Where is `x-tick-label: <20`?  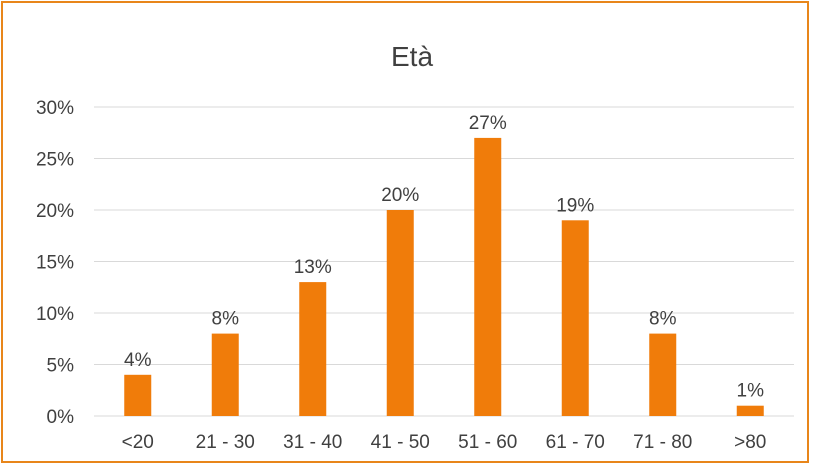
x-tick-label: <20 is located at coordinates (138, 442).